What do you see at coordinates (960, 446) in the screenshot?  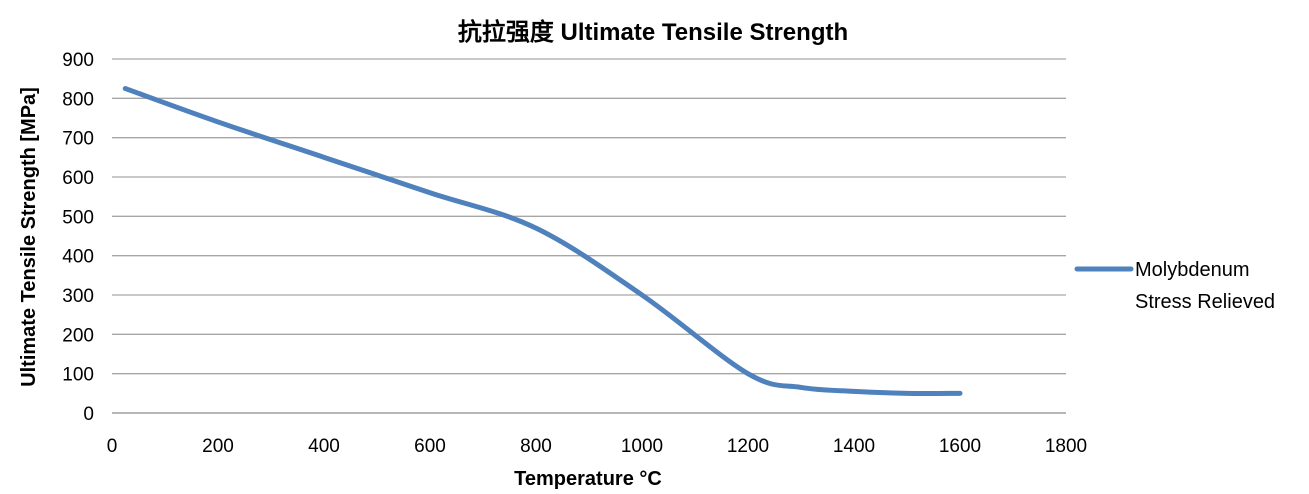 I see `x-tick-label: 1600` at bounding box center [960, 446].